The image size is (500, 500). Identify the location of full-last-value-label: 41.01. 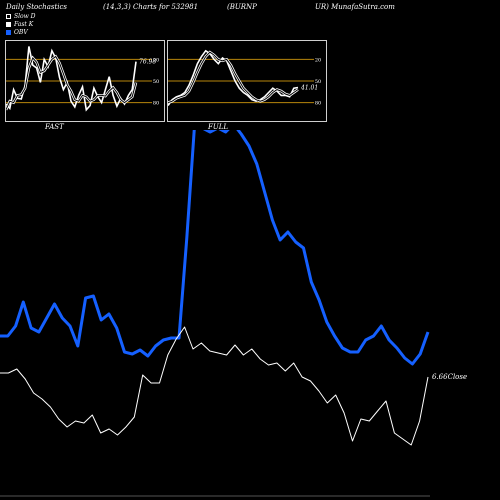
(309, 87).